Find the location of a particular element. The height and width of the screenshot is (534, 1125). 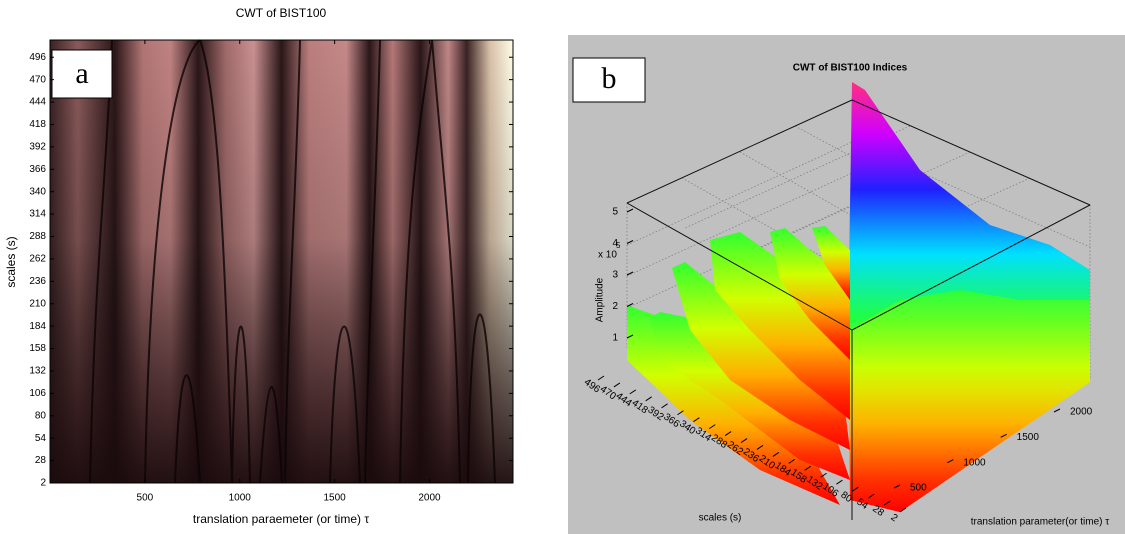

y-tick-label: 80 is located at coordinates (41, 415).